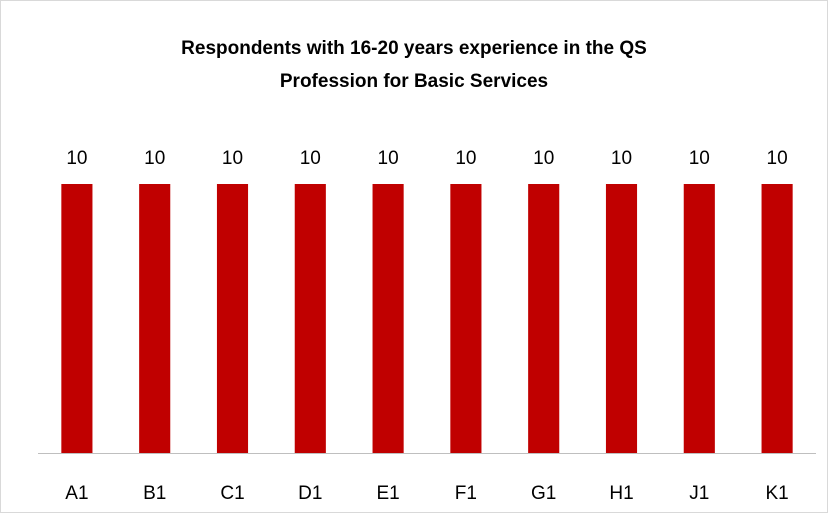 The image size is (828, 513). I want to click on x-tick-label: K1, so click(776, 493).